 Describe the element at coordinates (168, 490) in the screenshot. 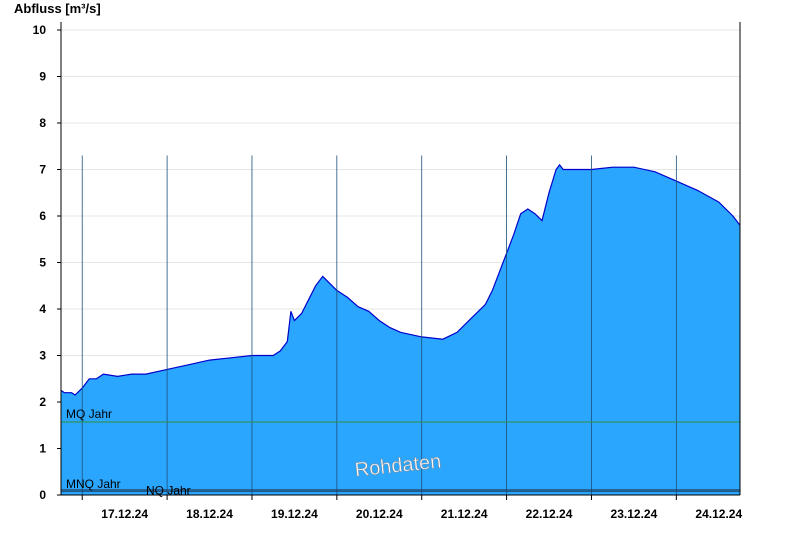

I see `reference-line-label: NQ Jahr` at that location.